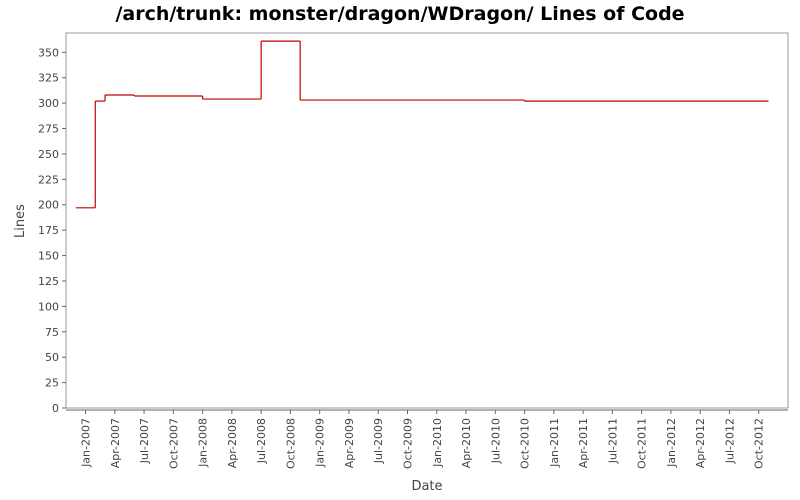 The width and height of the screenshot is (800, 500). I want to click on x-tick-label: Oct-2010, so click(525, 443).